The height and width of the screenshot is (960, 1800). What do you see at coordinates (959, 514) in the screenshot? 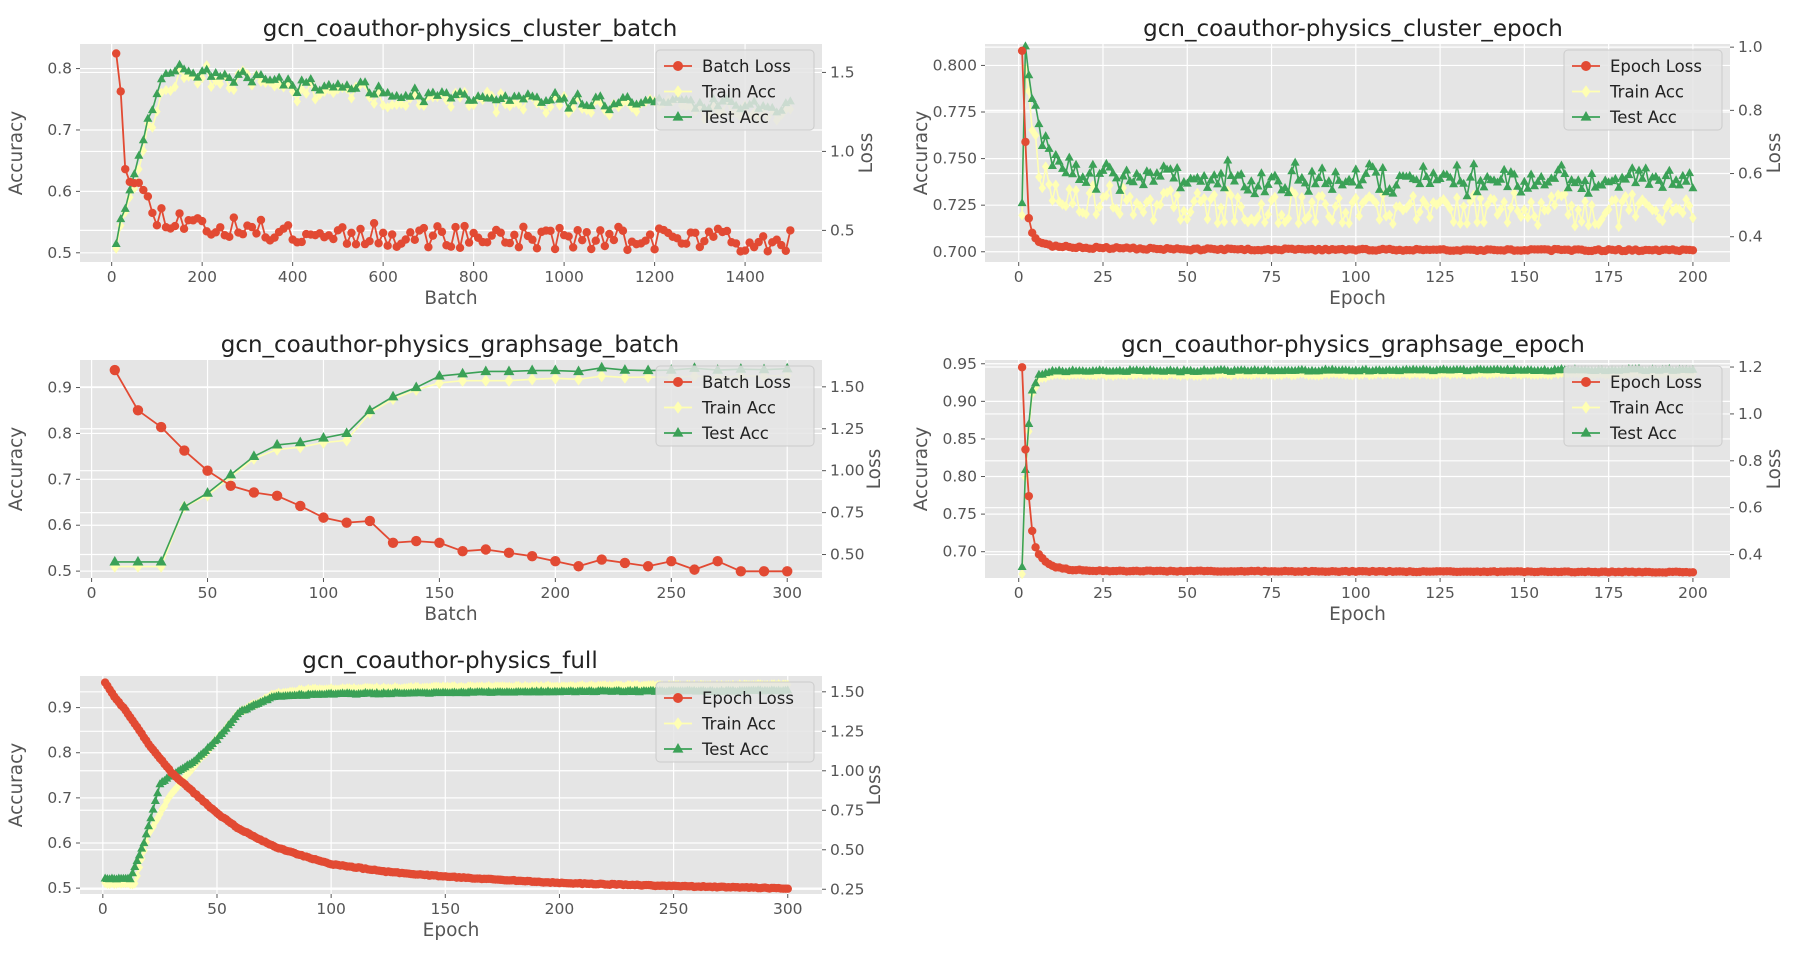
I see `y-tick-label: 0.75` at bounding box center [959, 514].